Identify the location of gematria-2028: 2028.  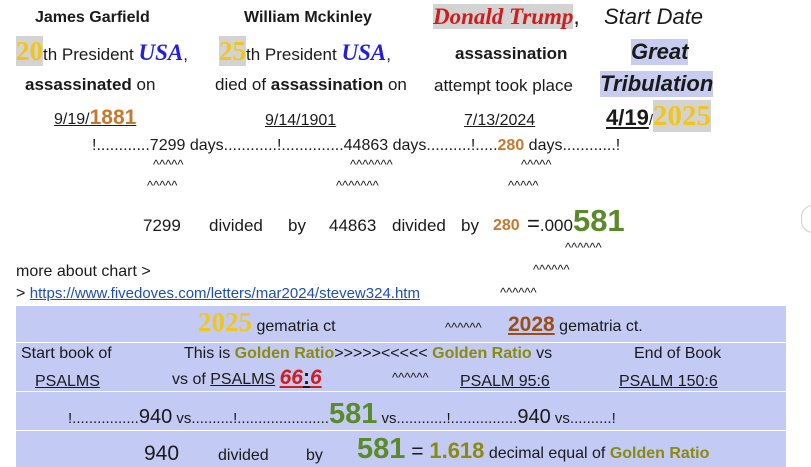
(531, 324).